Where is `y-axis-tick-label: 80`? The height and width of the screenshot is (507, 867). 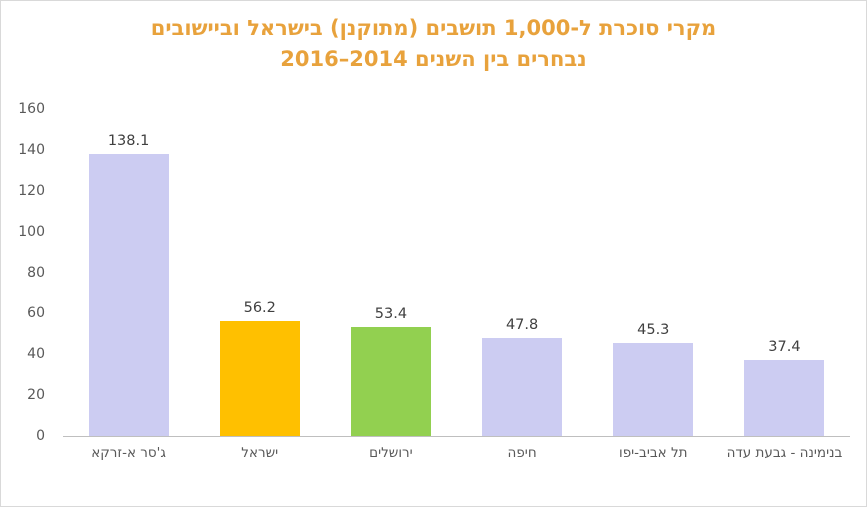 y-axis-tick-label: 80 is located at coordinates (36, 272).